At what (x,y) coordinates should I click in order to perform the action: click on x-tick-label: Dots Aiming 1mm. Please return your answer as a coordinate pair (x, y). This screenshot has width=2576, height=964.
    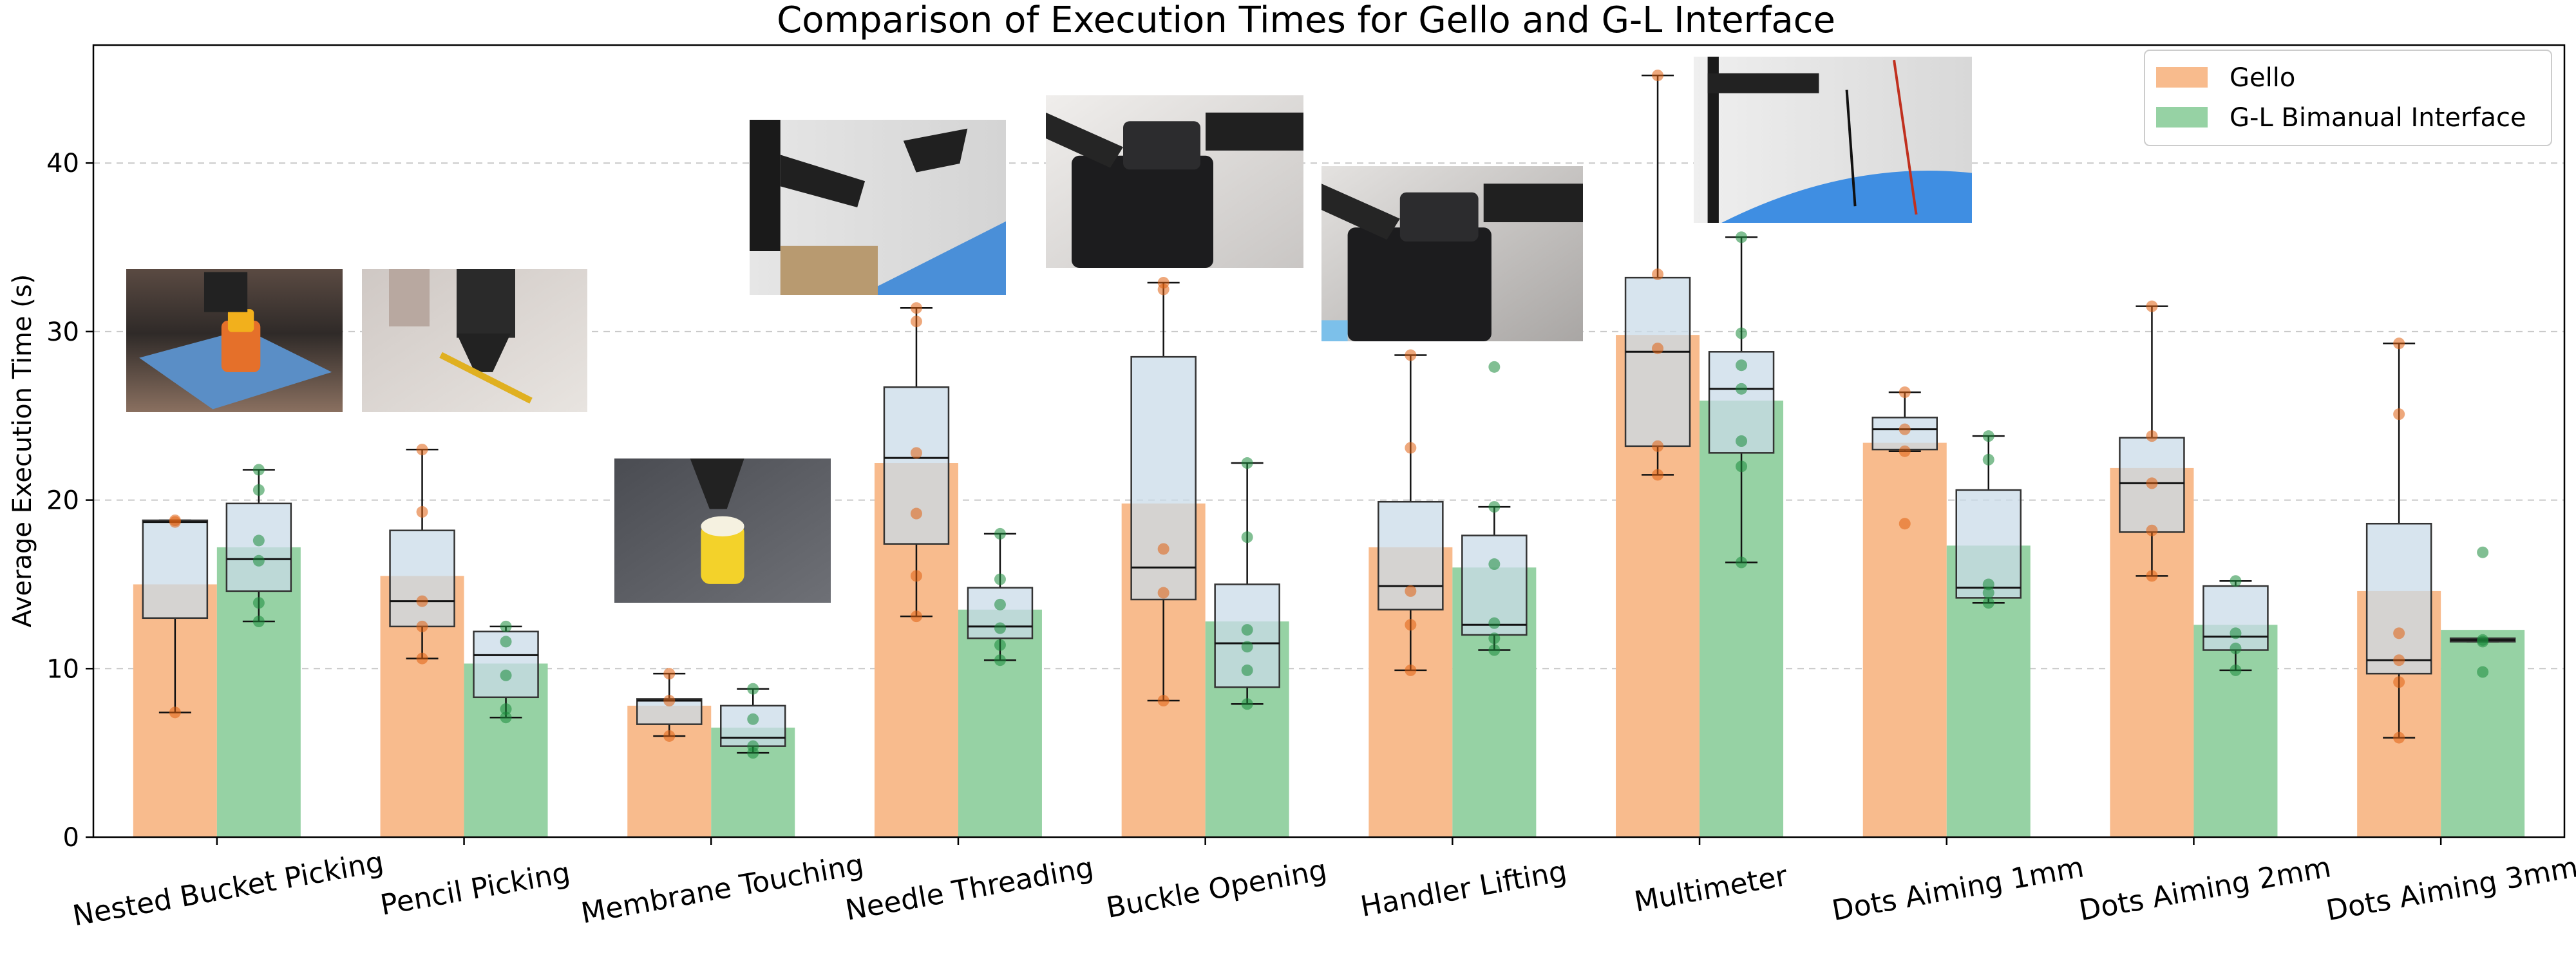
    Looking at the image, I should click on (1958, 889).